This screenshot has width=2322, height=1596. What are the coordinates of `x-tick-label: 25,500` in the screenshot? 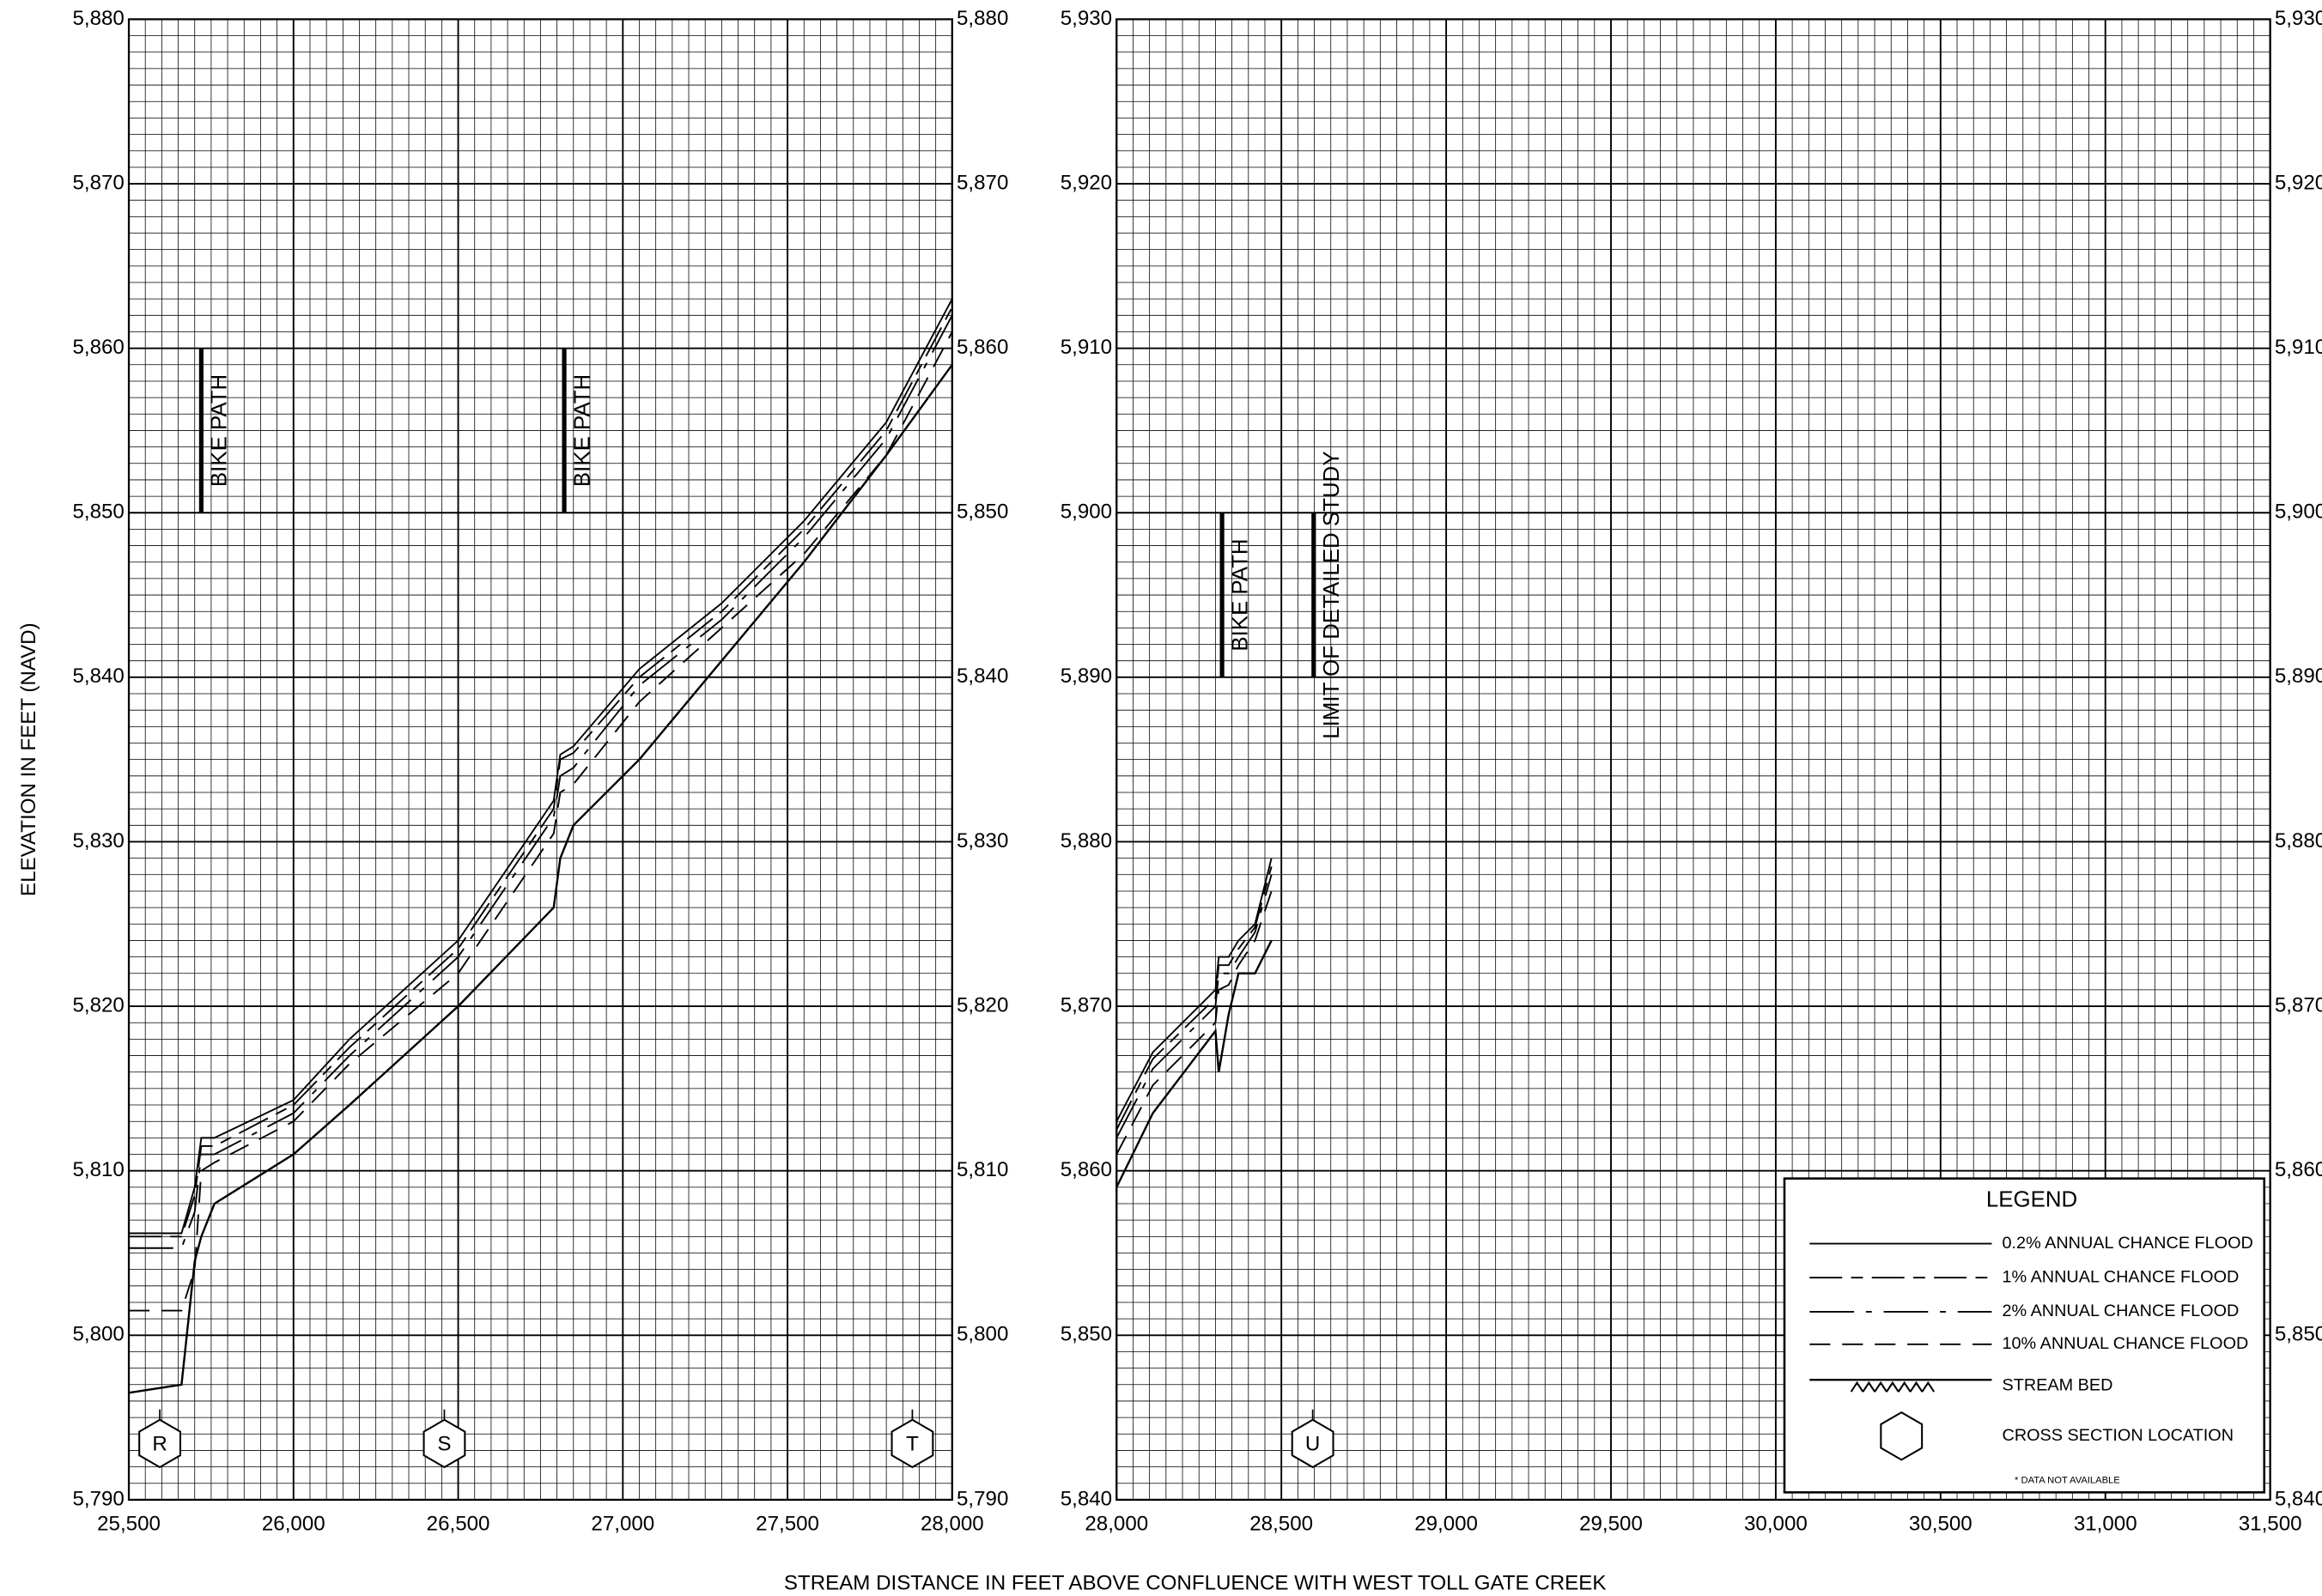 It's located at (129, 1524).